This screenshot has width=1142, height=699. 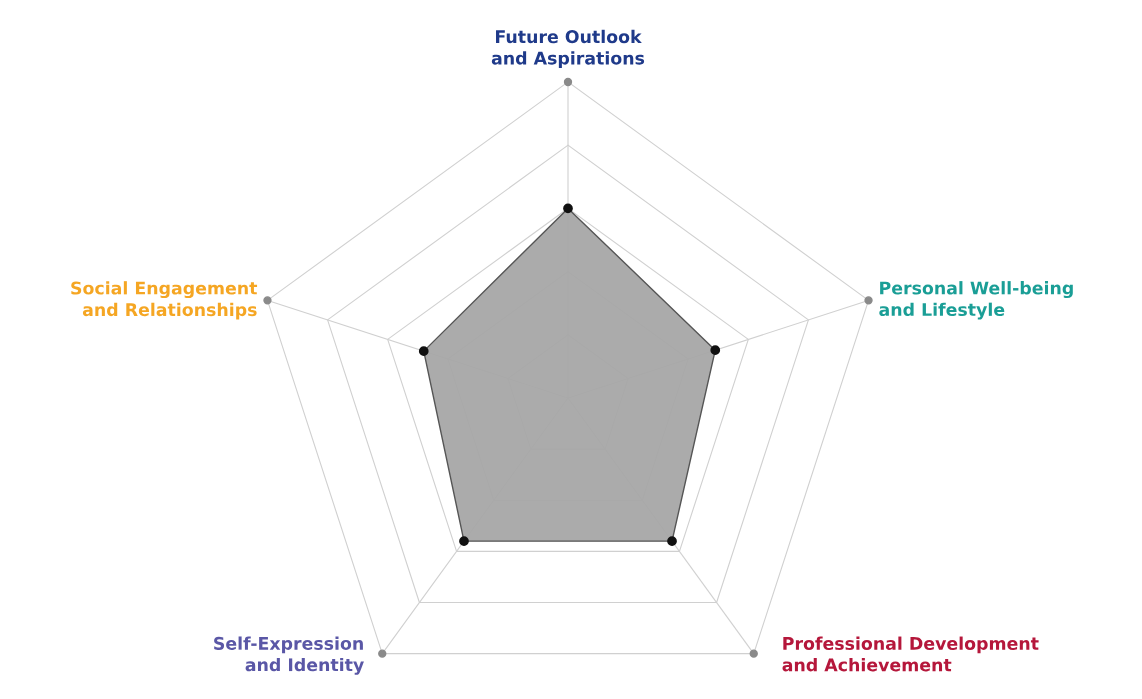 What do you see at coordinates (910, 654) in the screenshot?
I see `spoke-label: Professional Development and Achievement` at bounding box center [910, 654].